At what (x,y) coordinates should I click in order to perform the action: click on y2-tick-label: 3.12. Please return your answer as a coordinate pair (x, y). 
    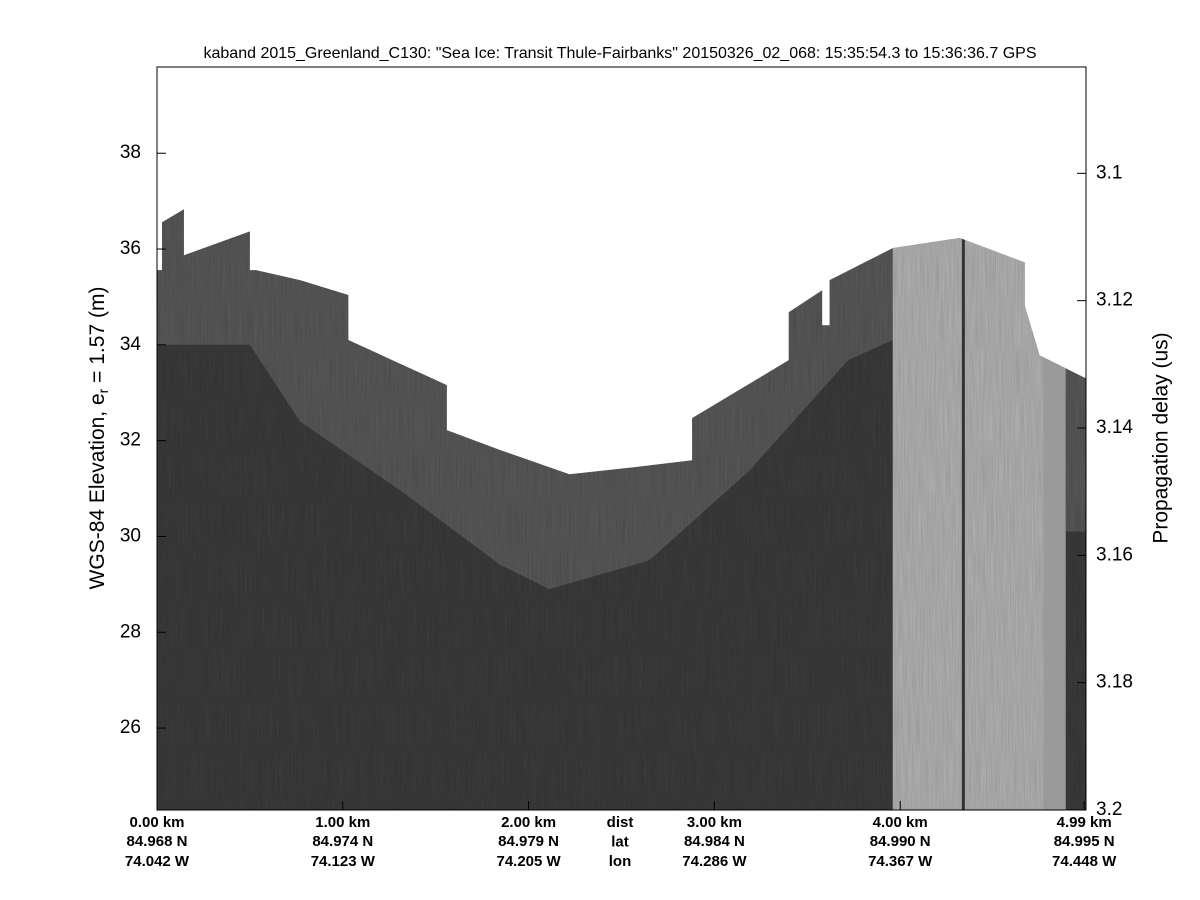
    Looking at the image, I should click on (1114, 300).